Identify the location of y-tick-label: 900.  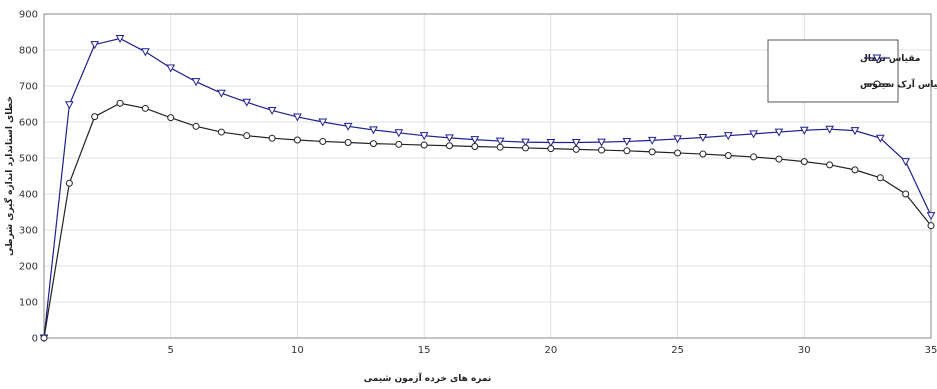
(28, 15).